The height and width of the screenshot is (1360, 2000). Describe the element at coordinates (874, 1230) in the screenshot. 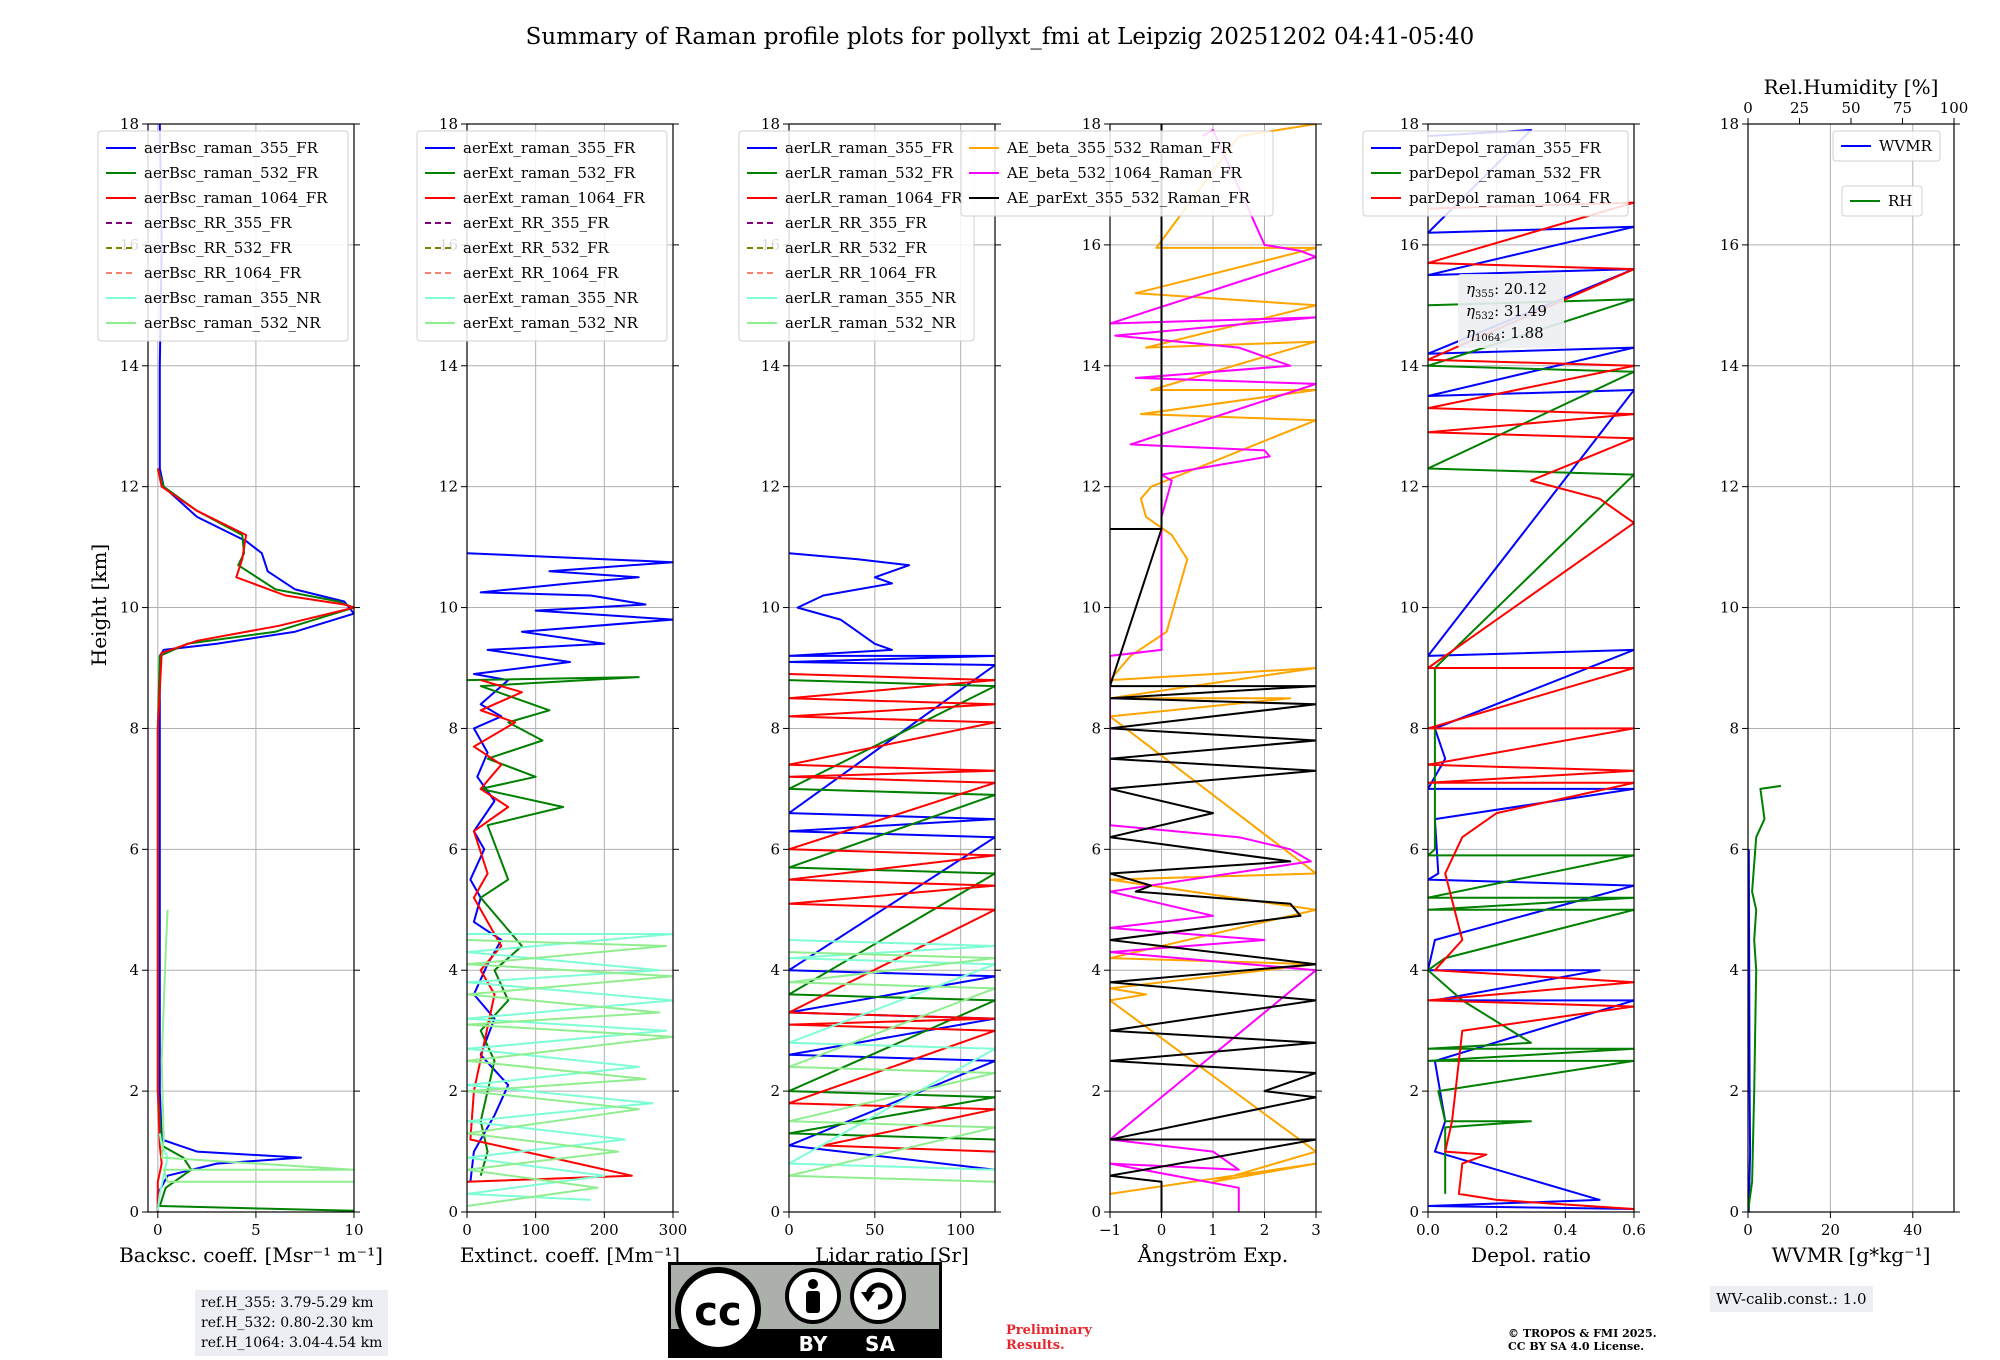

I see `x-tick-label: 50` at that location.